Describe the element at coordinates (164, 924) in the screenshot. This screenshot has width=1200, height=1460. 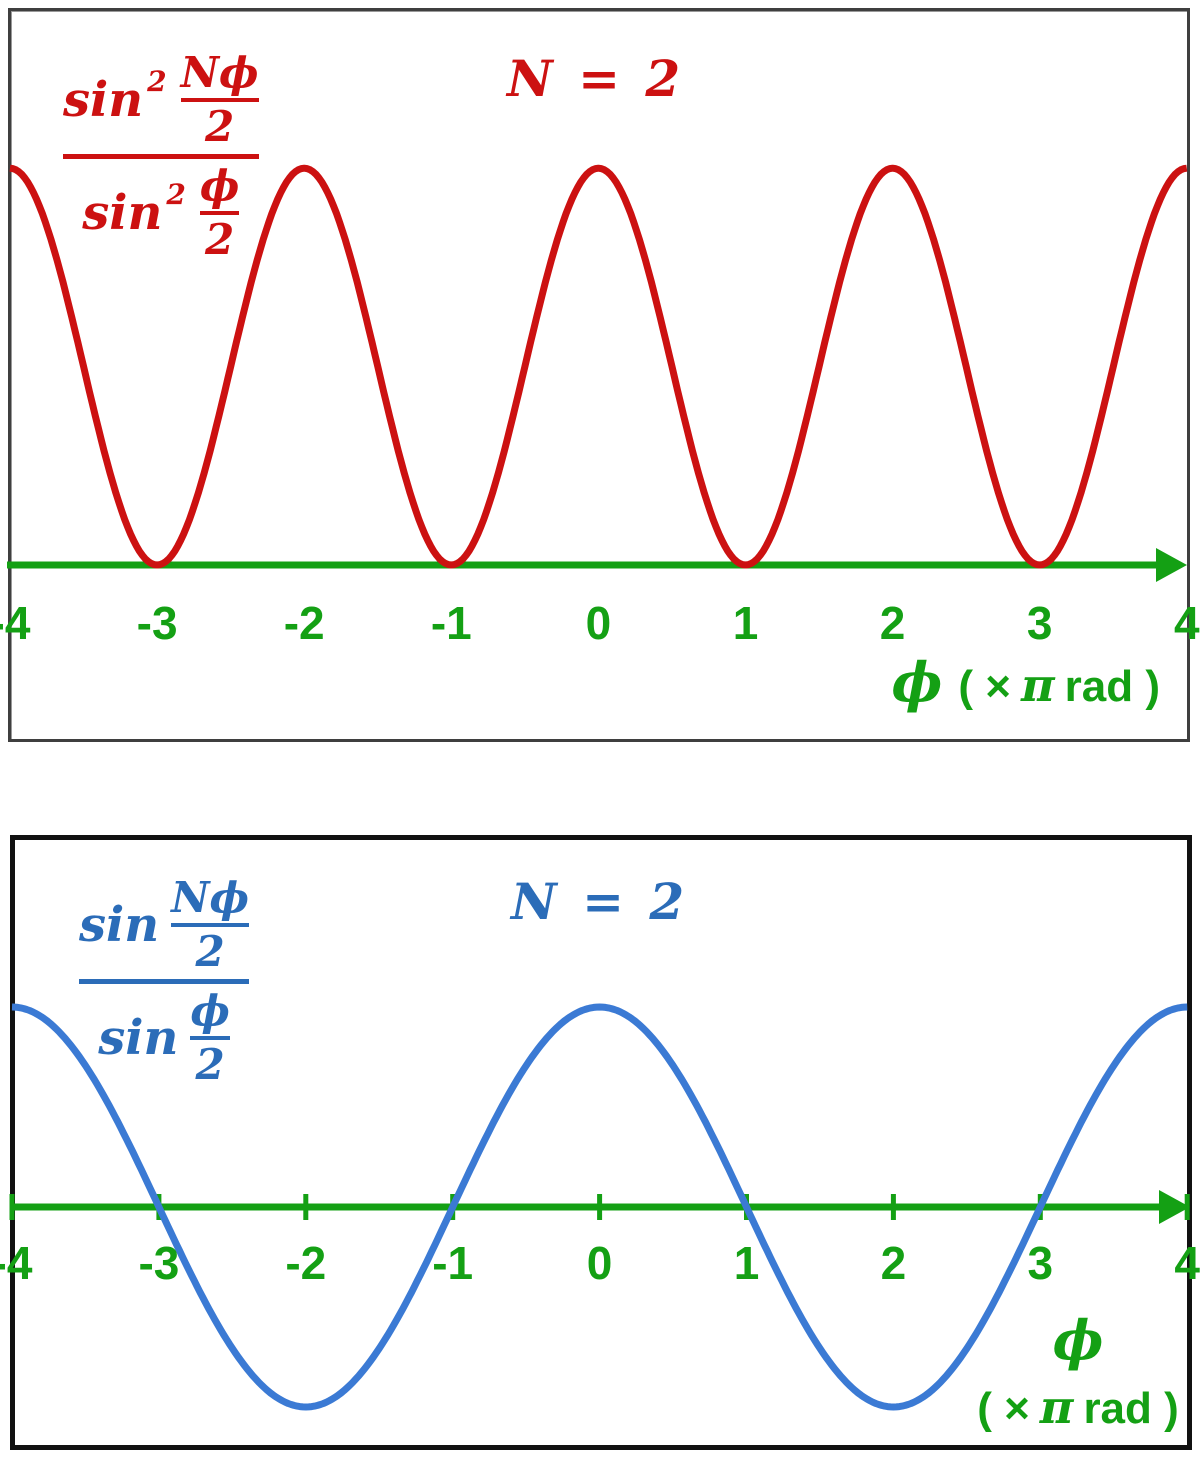
I see `fraction-numerator: sin Nϕ 2` at that location.